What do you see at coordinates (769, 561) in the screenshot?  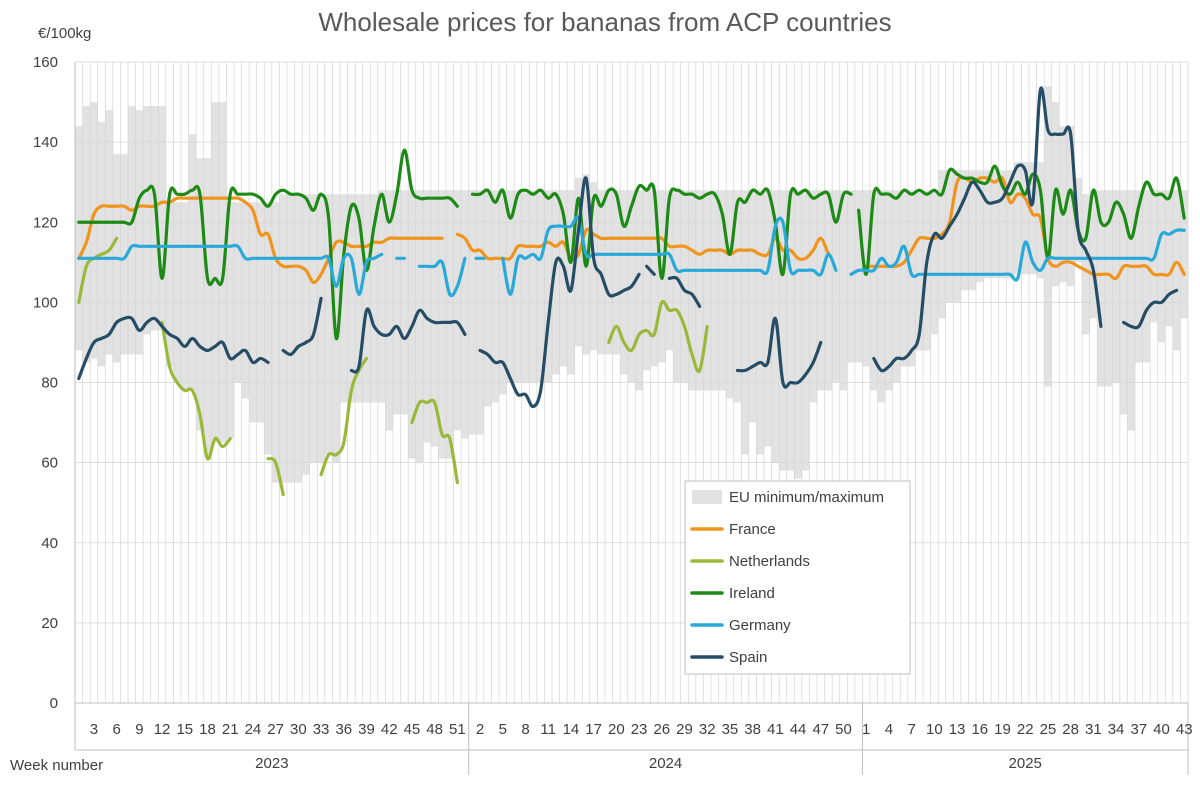 I see `legend-label-netherlands: Netherlands` at bounding box center [769, 561].